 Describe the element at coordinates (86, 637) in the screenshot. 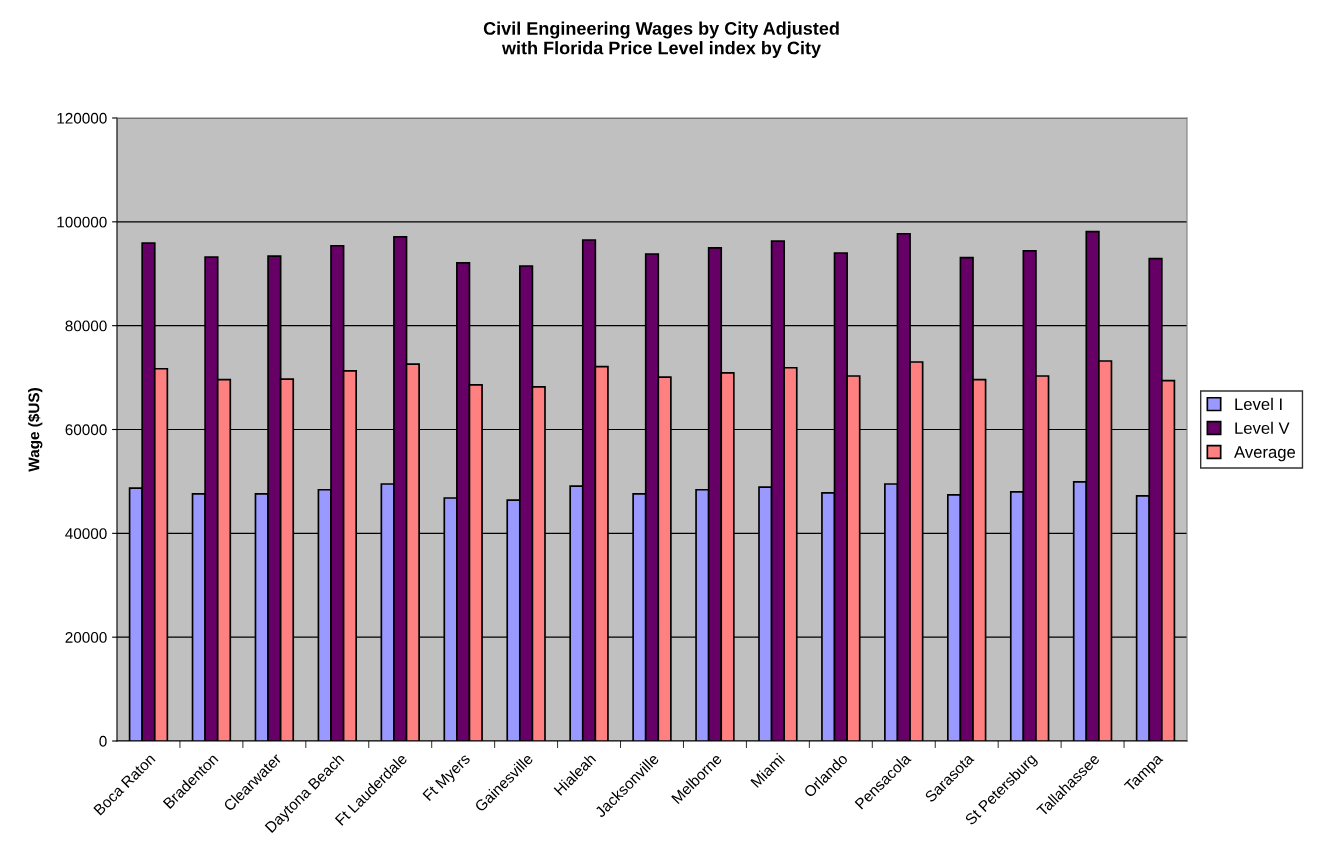

I see `y-tick-label: 20000` at that location.